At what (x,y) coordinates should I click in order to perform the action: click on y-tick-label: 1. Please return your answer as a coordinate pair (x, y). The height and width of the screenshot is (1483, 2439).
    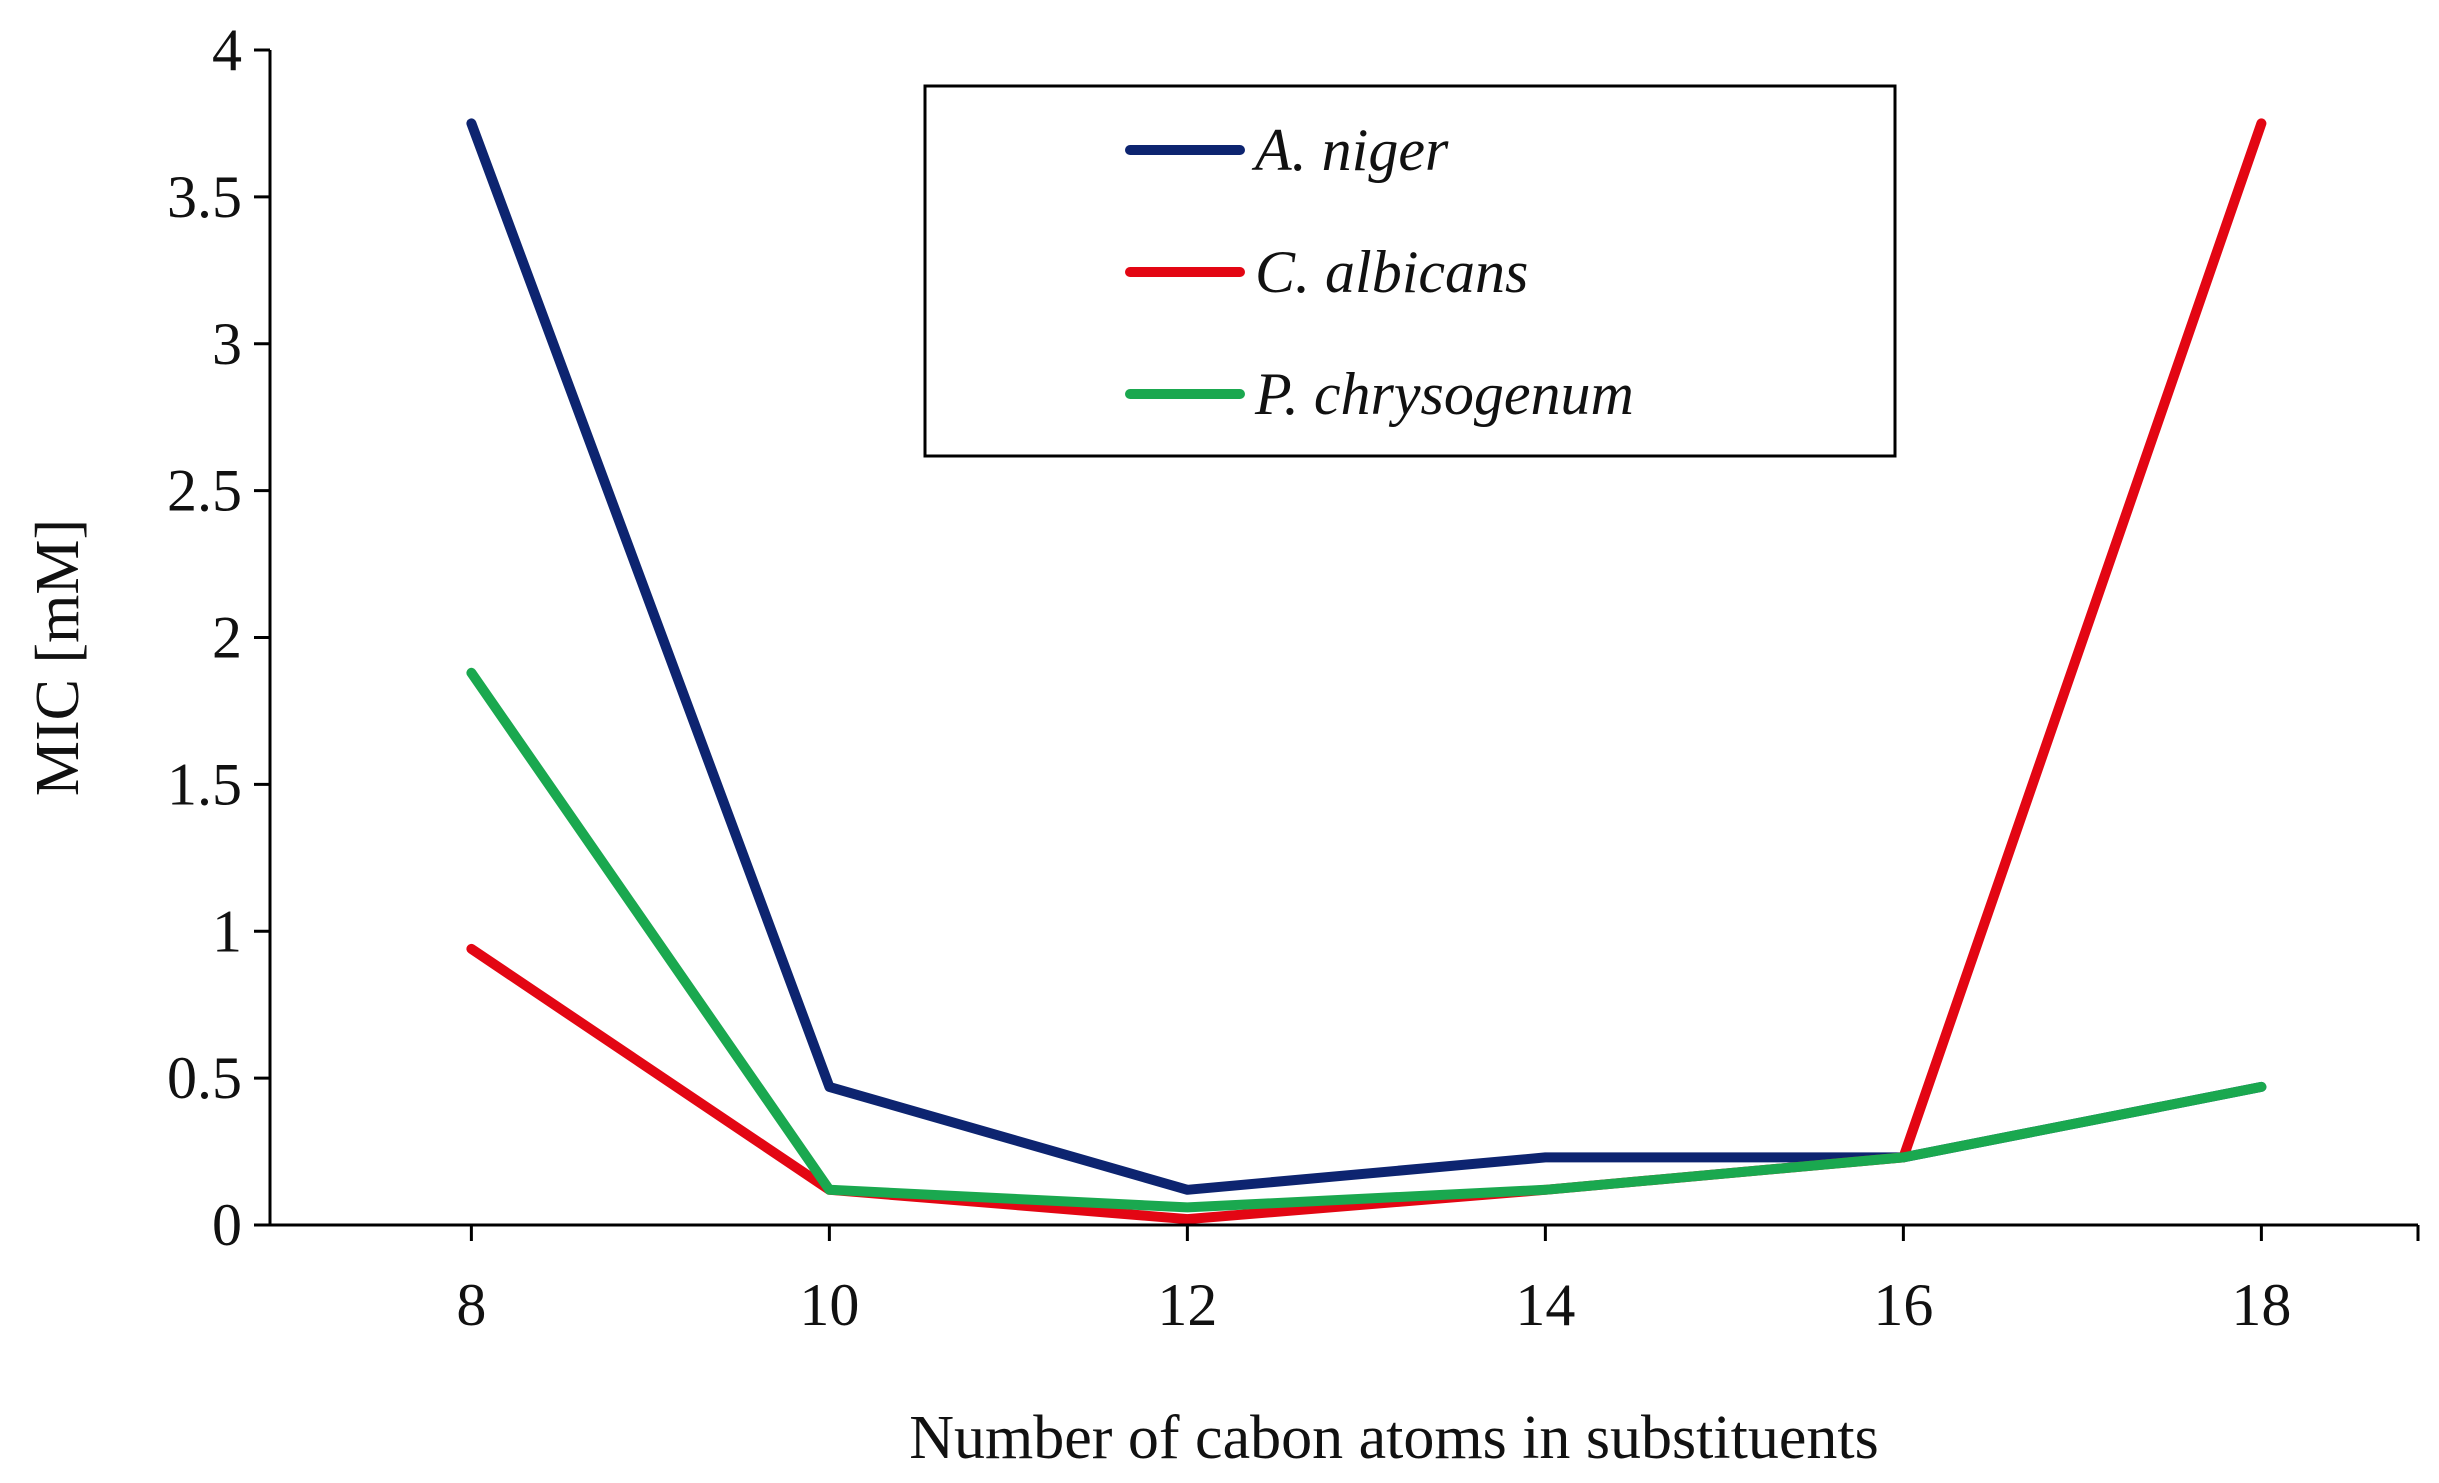
    Looking at the image, I should click on (227, 931).